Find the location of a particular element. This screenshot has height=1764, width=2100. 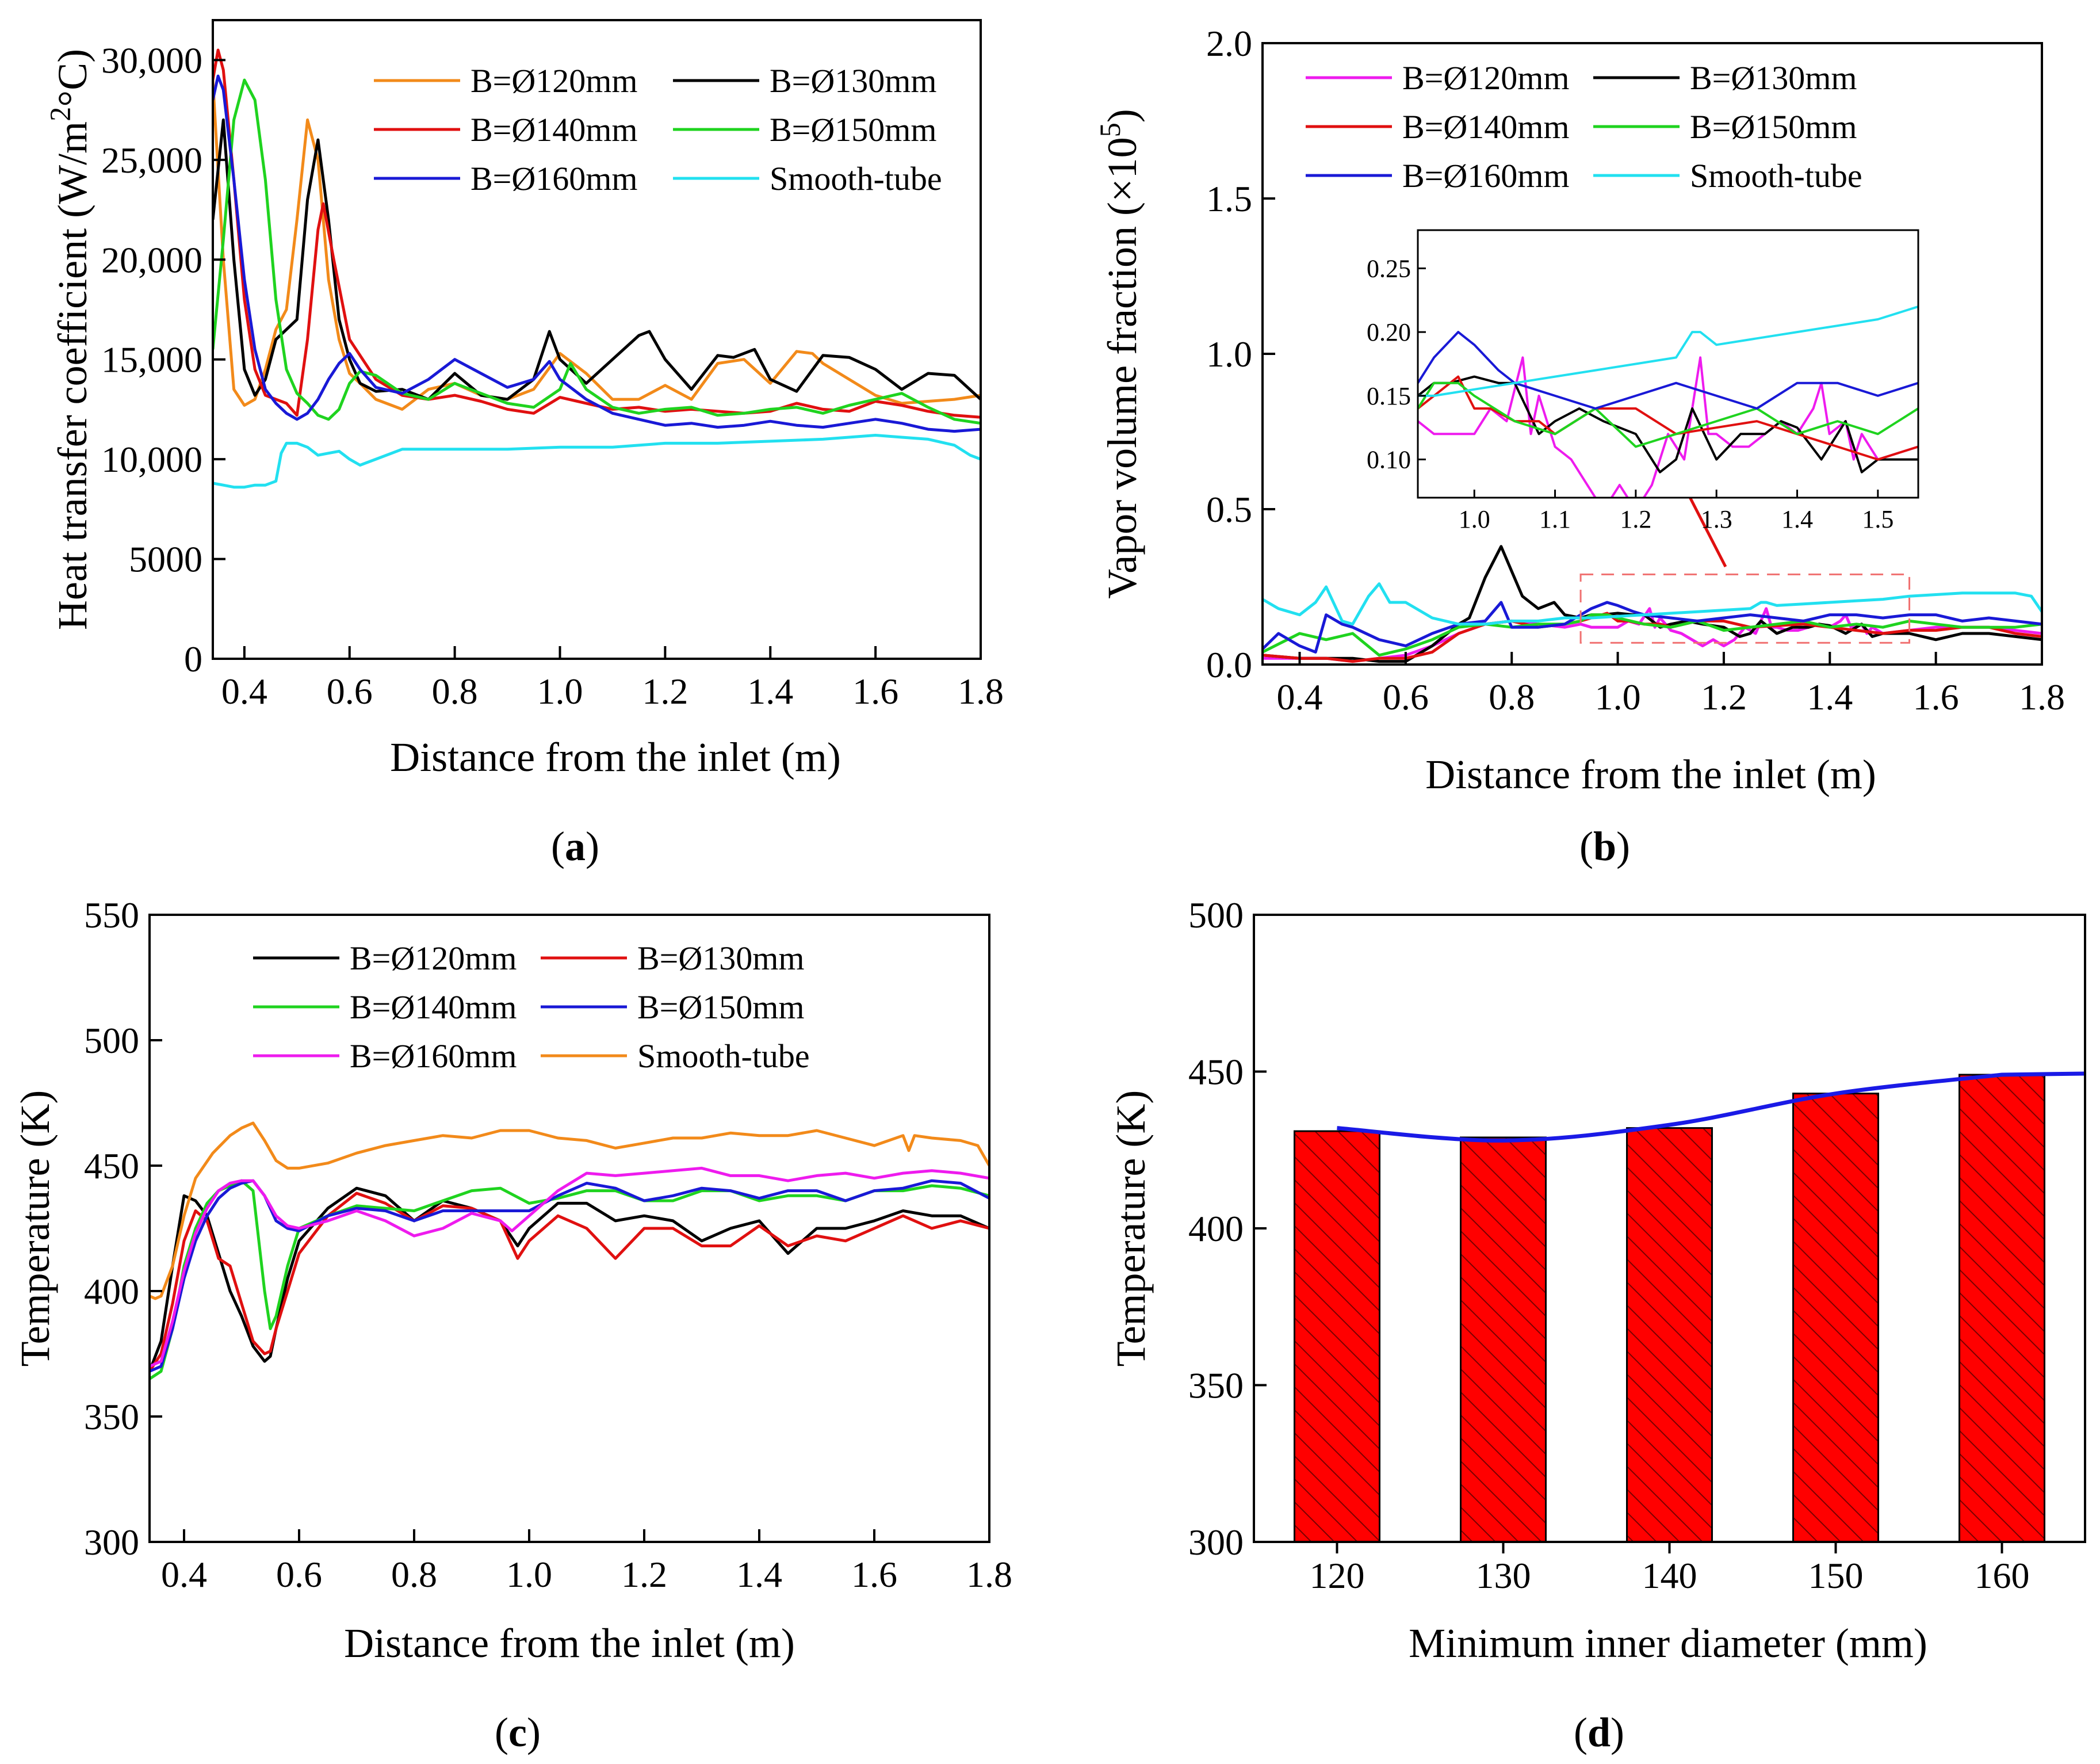

y-tick-label: 0.5 is located at coordinates (1229, 509).